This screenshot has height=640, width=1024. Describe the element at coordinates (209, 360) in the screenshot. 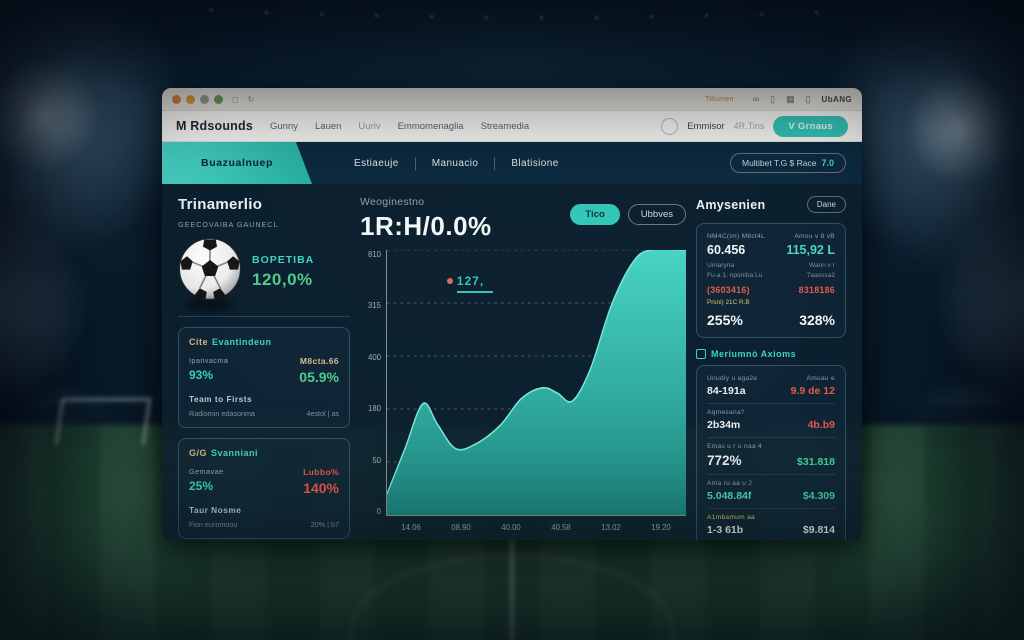

I see `card1-left-label: Ipanvacma` at that location.